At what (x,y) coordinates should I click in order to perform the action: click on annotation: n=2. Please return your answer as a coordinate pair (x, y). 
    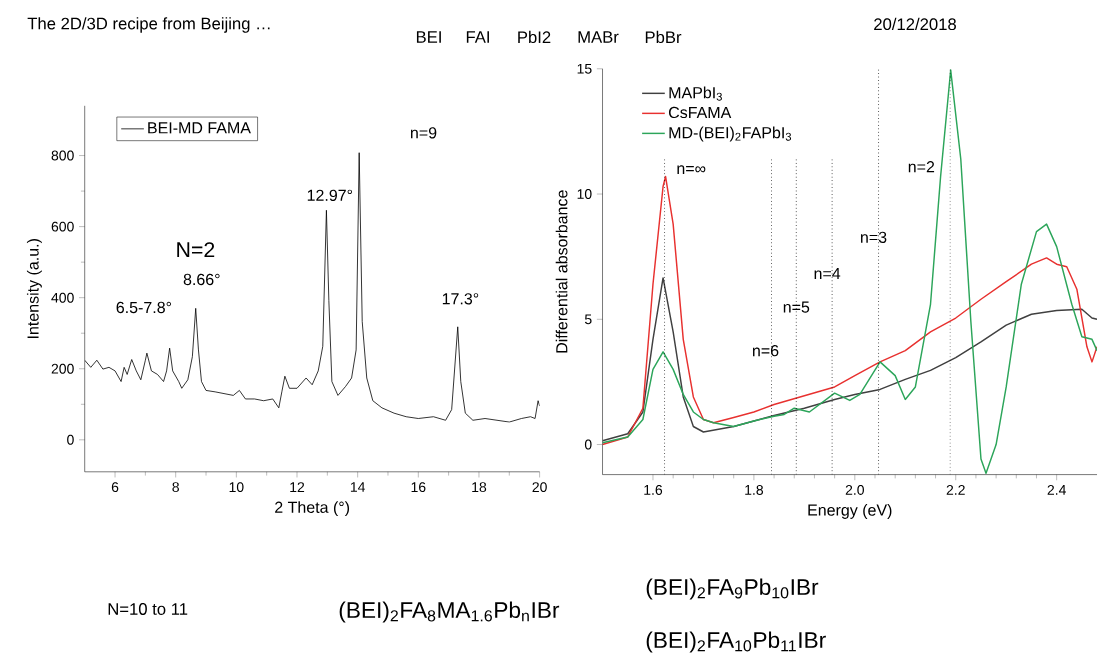
    Looking at the image, I should click on (921, 167).